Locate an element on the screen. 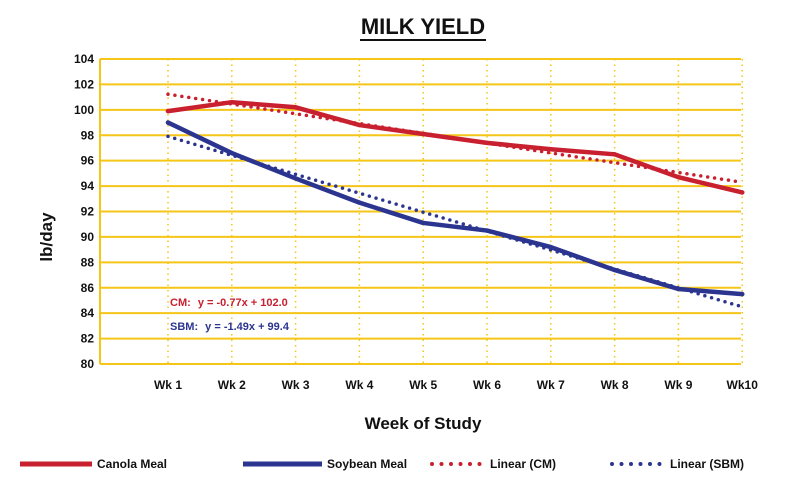 The height and width of the screenshot is (500, 787). legend-label-linear-cm: Linear (CM) is located at coordinates (523, 464).